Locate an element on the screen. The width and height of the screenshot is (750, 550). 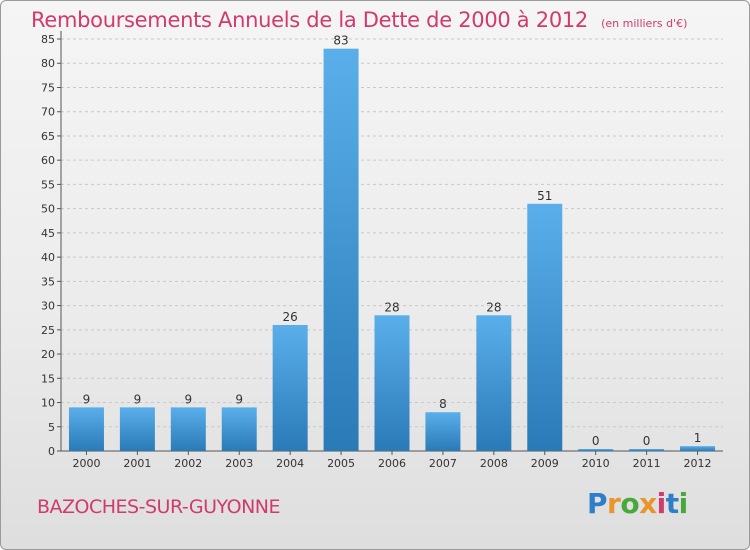
commune-name: BAZOCHES-SUR-GUYONNE is located at coordinates (159, 507).